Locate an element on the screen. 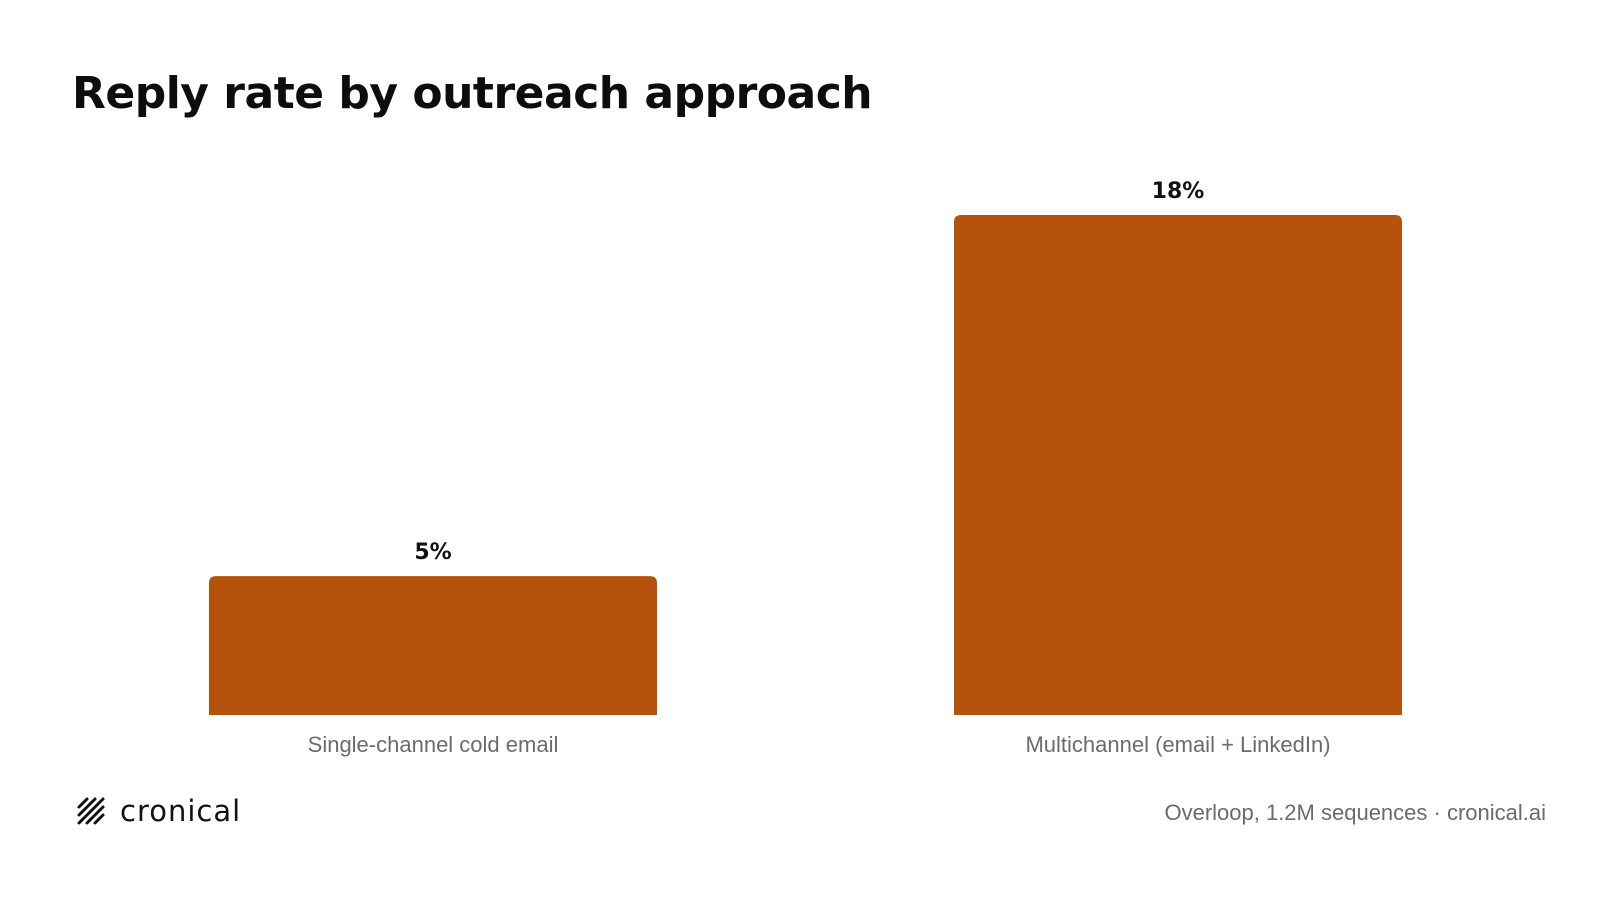 This screenshot has width=1600, height=900. brand-logo: cronical is located at coordinates (158, 811).